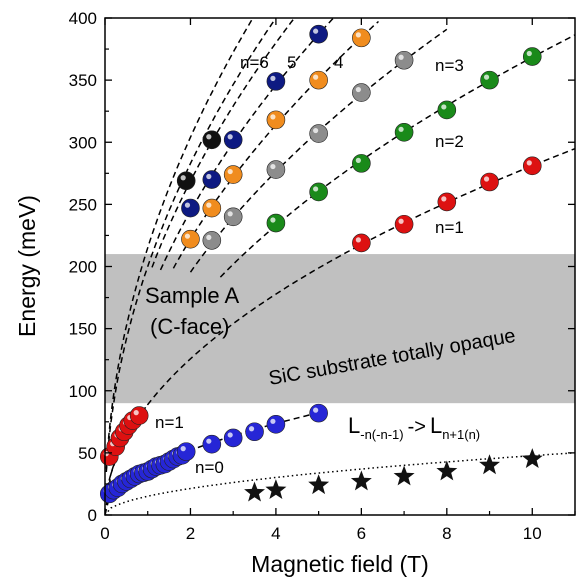 Image resolution: width=579 pixels, height=581 pixels. What do you see at coordinates (192, 295) in the screenshot?
I see `sample-label: Sample A` at bounding box center [192, 295].